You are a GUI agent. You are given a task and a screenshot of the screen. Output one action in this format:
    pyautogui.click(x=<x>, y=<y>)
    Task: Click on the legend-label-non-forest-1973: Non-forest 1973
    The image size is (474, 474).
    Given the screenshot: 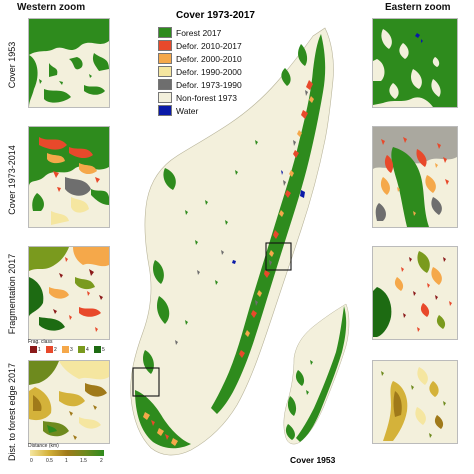 What is the action you would take?
    pyautogui.click(x=206, y=97)
    